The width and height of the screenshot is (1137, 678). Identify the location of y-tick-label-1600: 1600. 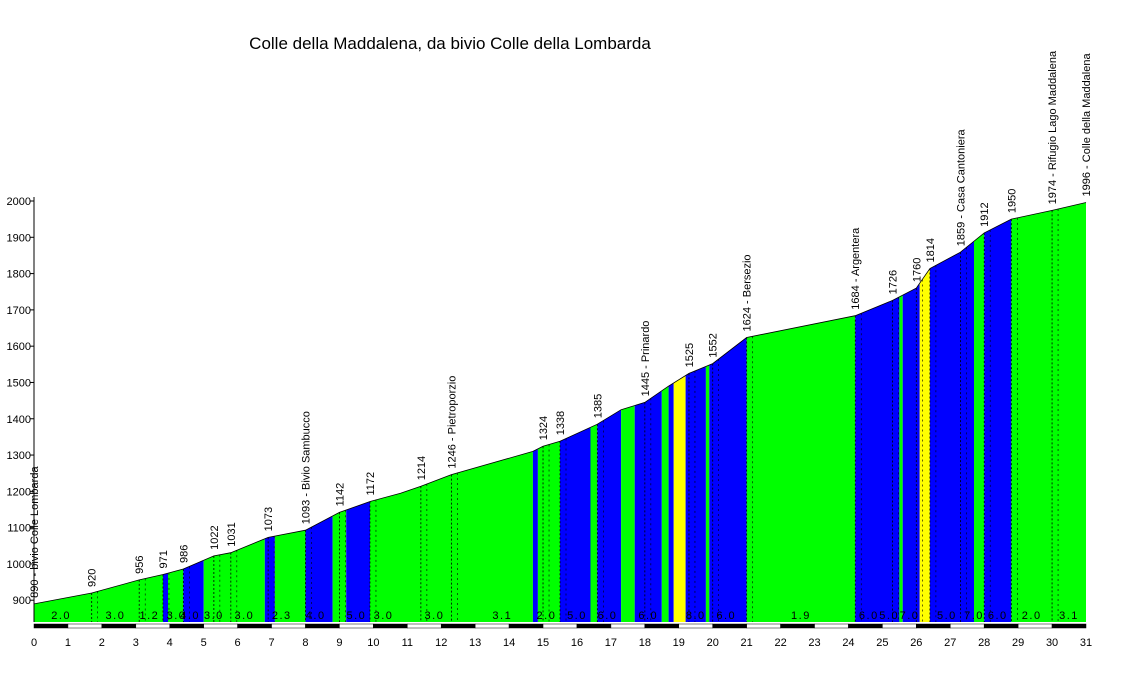
(19, 347).